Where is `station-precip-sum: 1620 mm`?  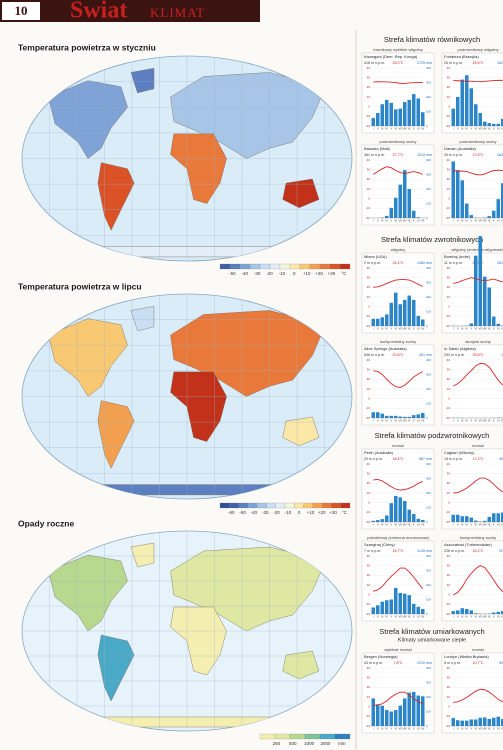
station-precip-sum: 1620 mm is located at coordinates (500, 63).